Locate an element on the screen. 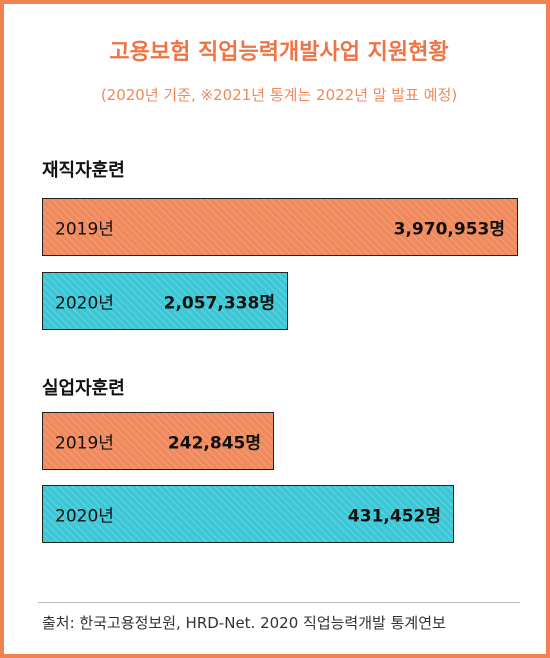 The image size is (550, 658). bar-value-label: 431,452명 is located at coordinates (394, 516).